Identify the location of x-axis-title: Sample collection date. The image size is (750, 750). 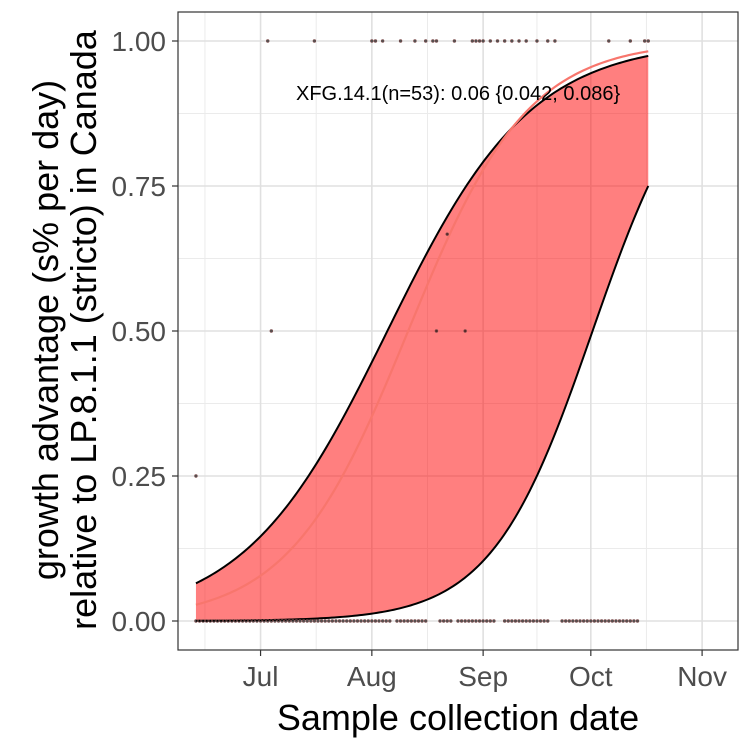
(458, 717).